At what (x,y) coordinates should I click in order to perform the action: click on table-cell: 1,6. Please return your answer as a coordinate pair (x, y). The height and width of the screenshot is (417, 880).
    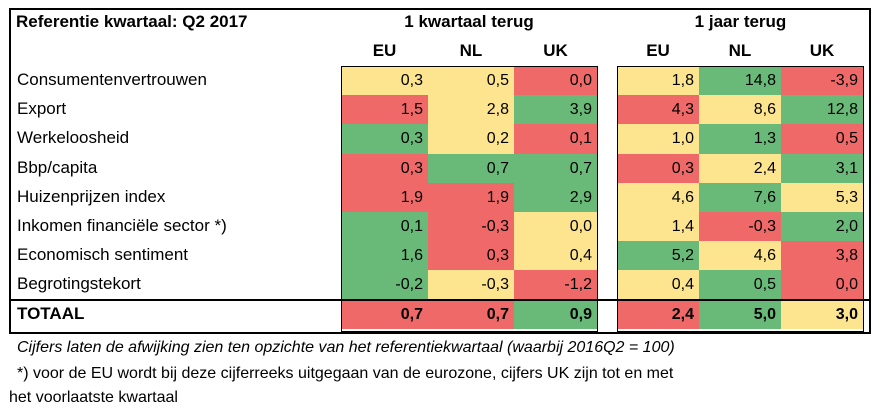
    Looking at the image, I should click on (384, 256).